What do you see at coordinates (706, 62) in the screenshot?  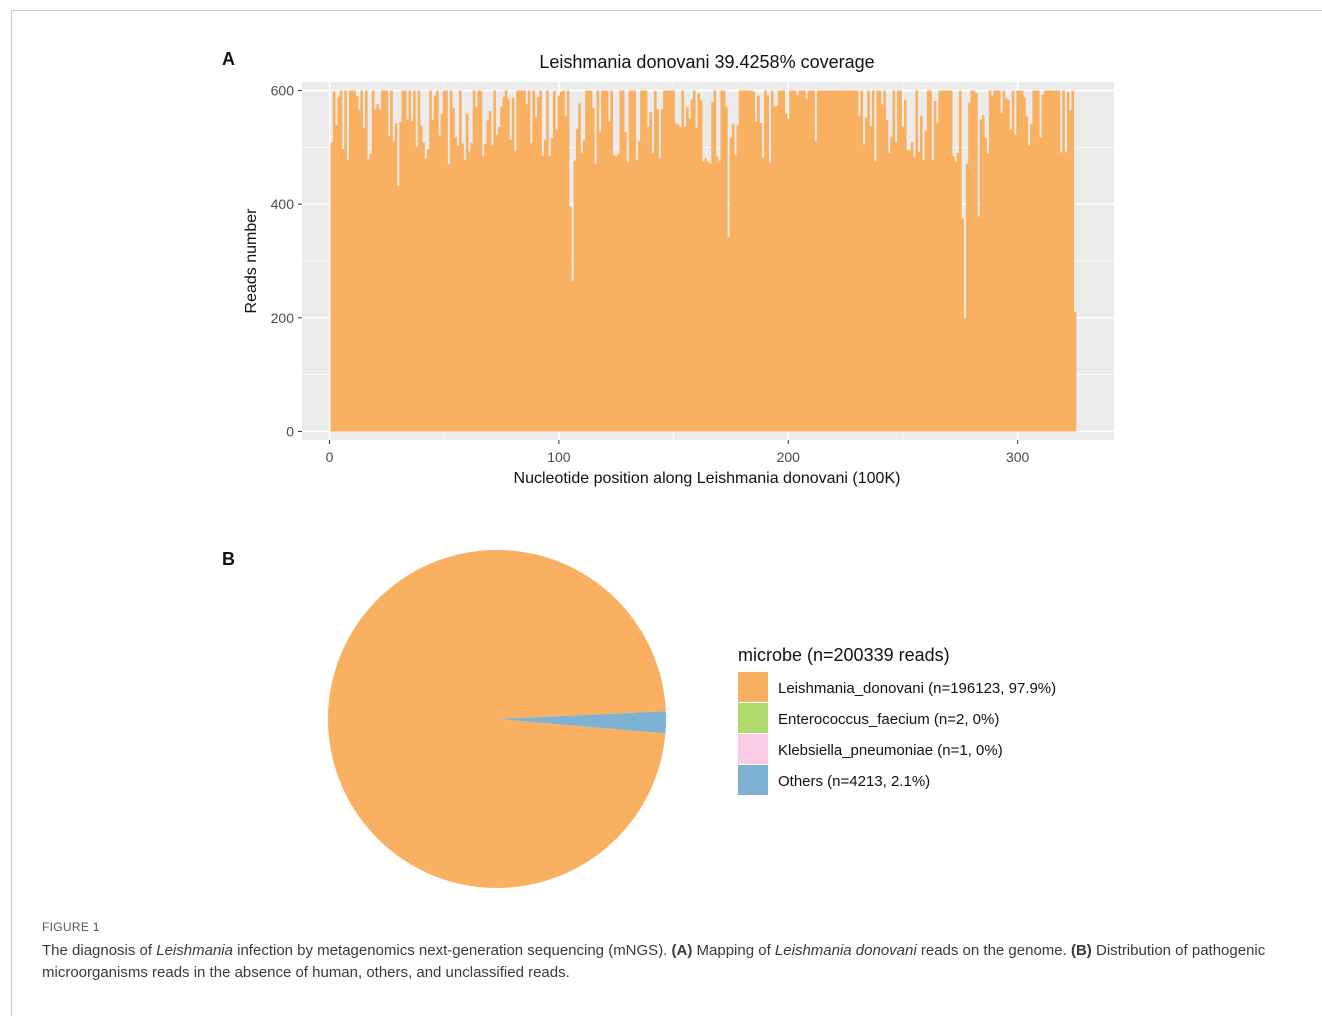 I see `chart-title: Leishmania donovani 39.4258% coverage` at bounding box center [706, 62].